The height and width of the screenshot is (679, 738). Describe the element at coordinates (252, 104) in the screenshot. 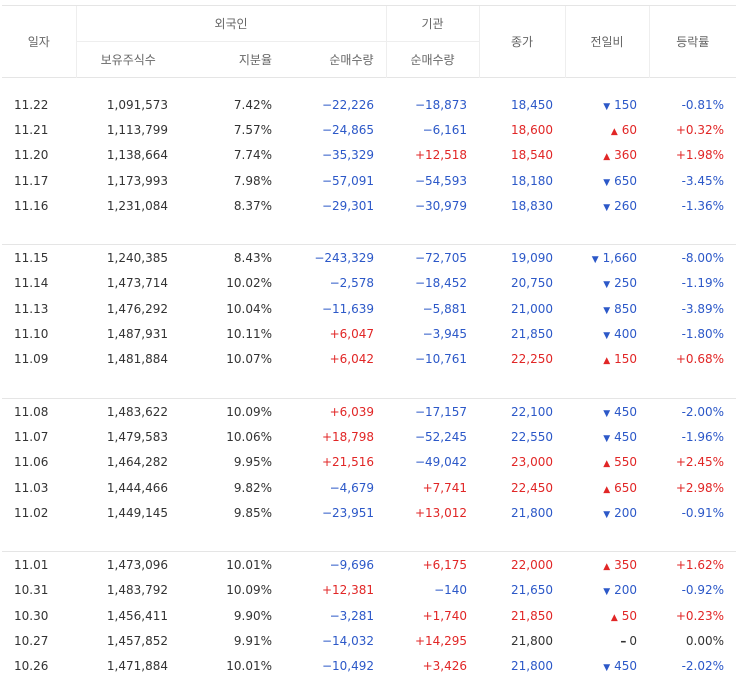

I see `cell-share-ratio: 7.42%` at that location.